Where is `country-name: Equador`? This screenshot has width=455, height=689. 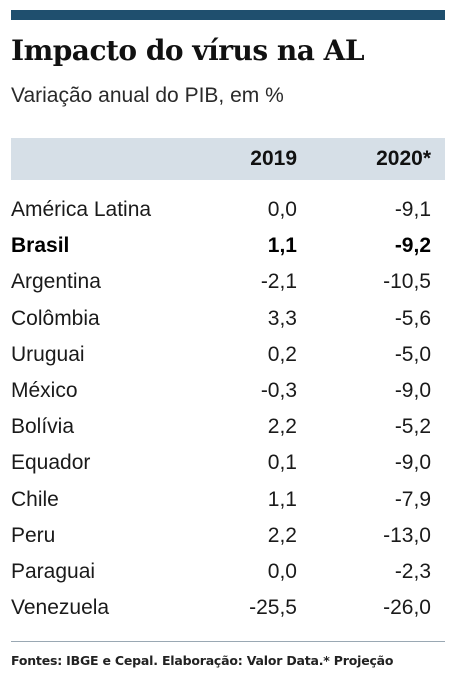 country-name: Equador is located at coordinates (51, 463).